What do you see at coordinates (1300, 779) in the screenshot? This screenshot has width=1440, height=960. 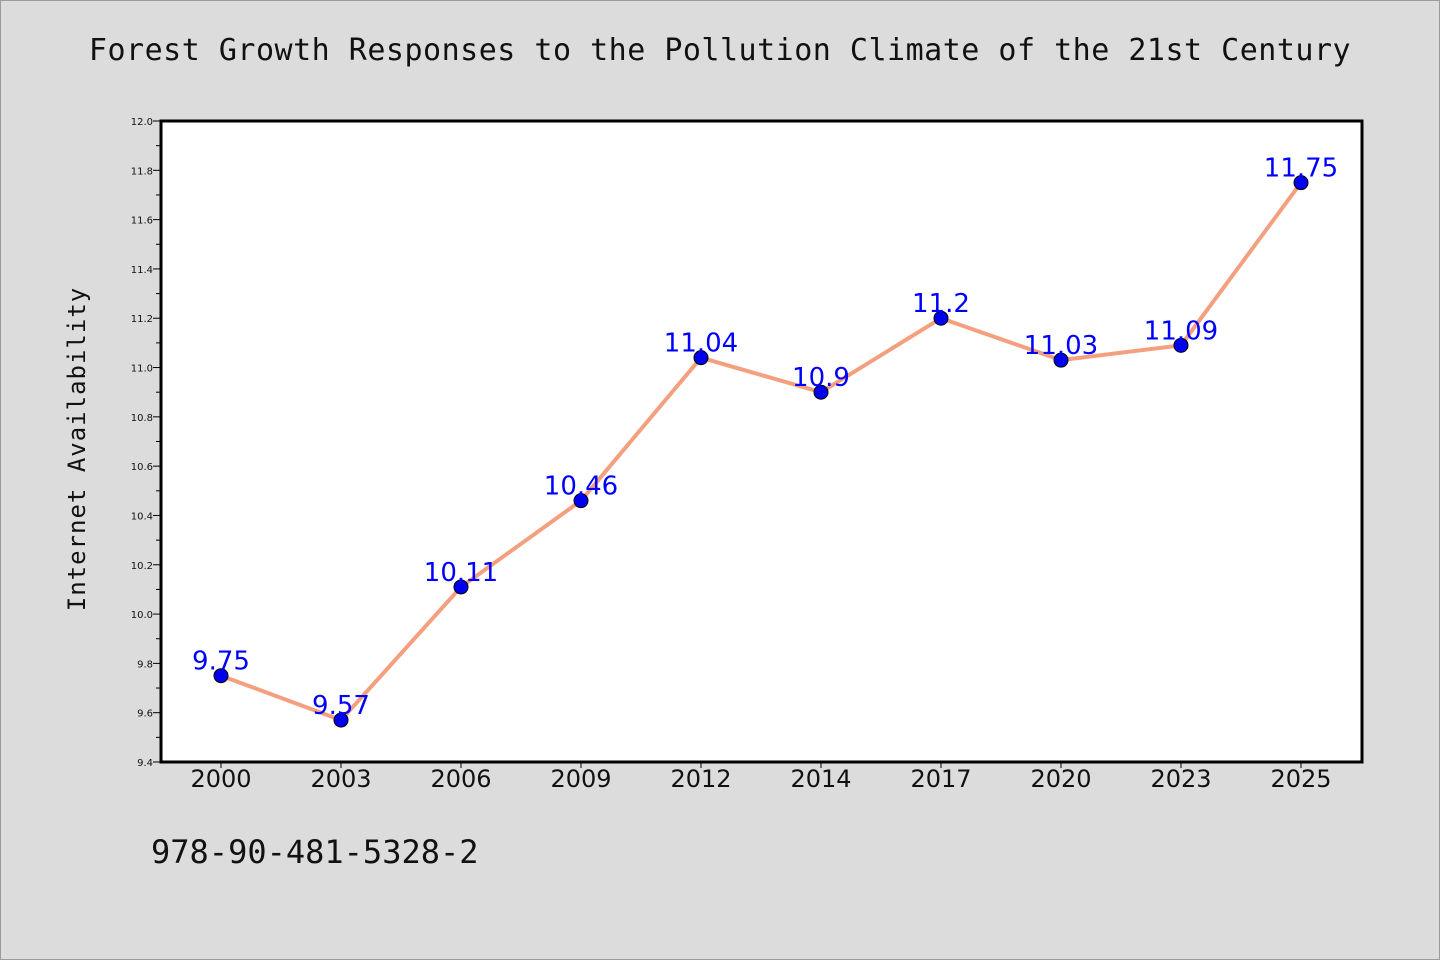 I see `x-tick-label: 2025` at bounding box center [1300, 779].